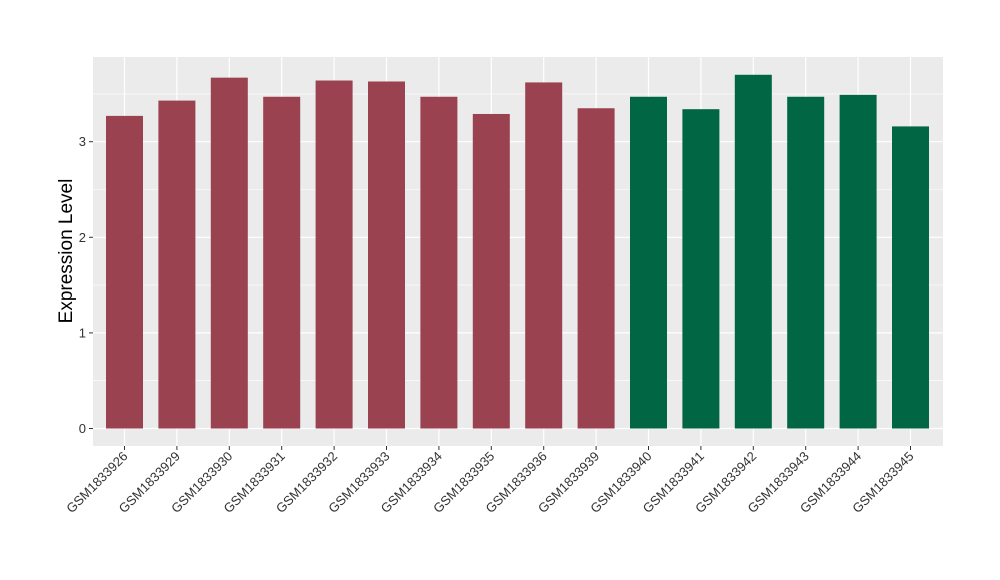 Image resolution: width=1000 pixels, height=580 pixels. Describe the element at coordinates (910, 277) in the screenshot. I see `bar-GSM1833945` at that location.